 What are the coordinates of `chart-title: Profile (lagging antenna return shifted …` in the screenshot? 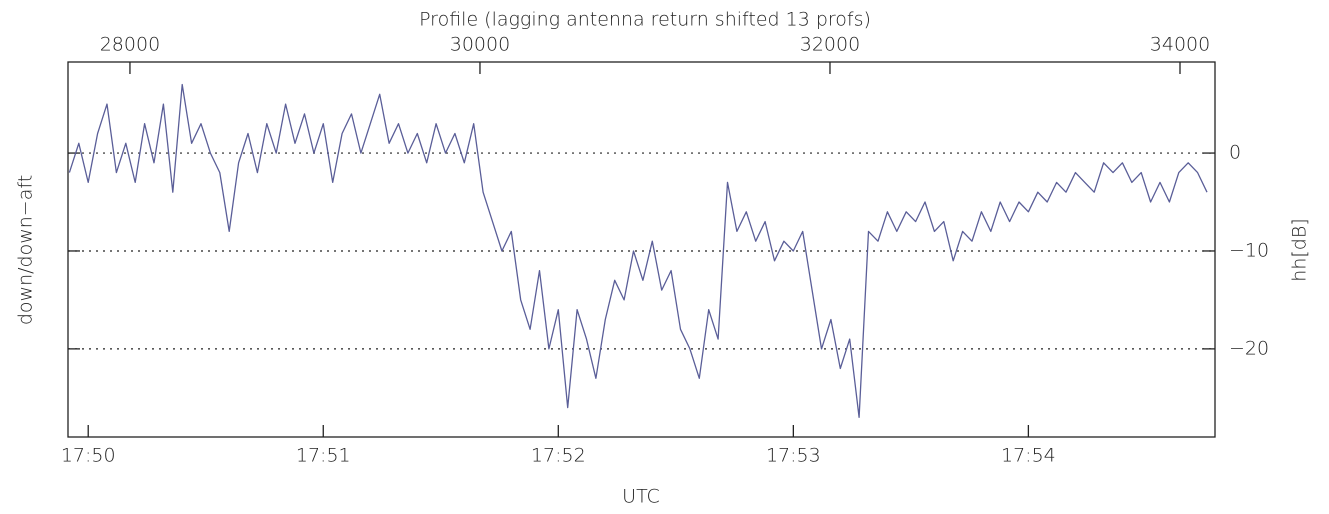 It's located at (645, 20).